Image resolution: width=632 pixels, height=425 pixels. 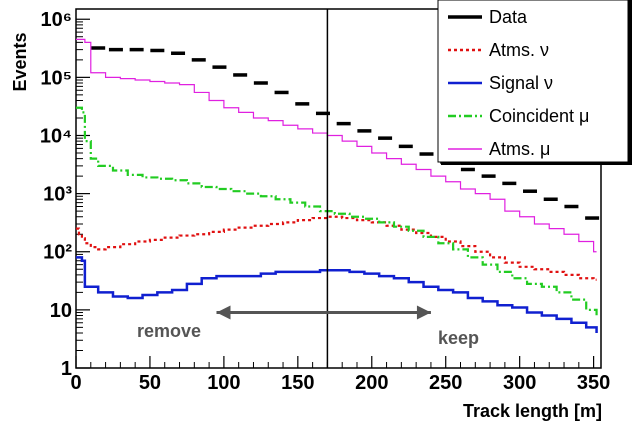 I want to click on annotation-remove: remove, so click(x=169, y=331).